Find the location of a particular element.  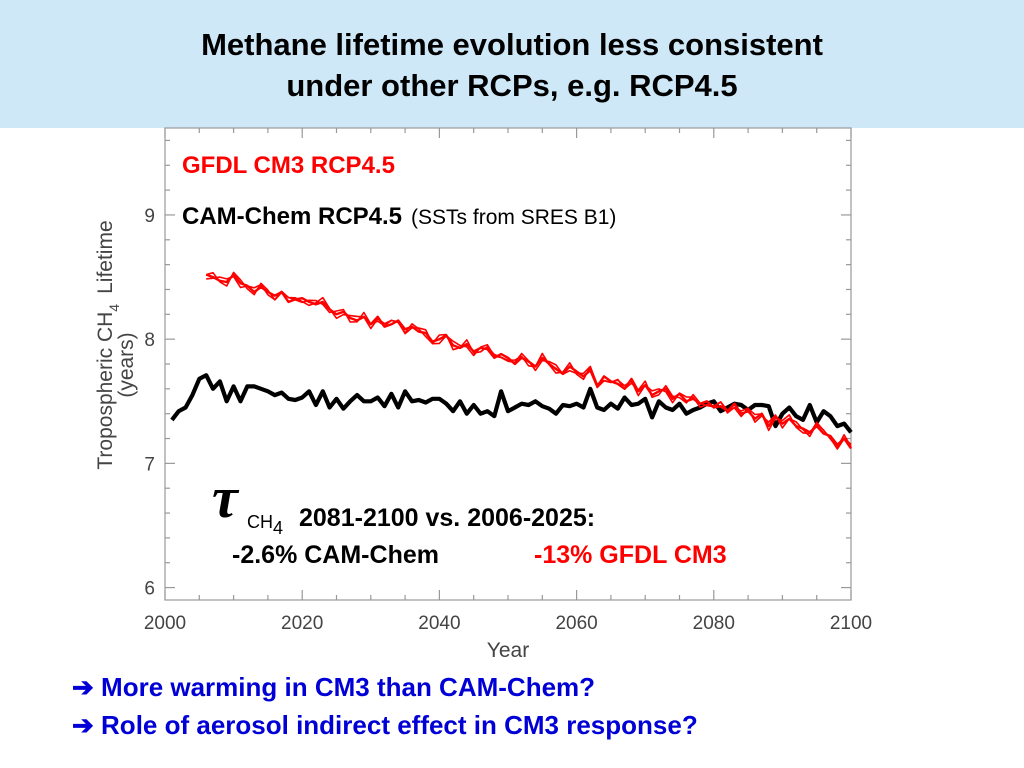

tau-subscript-main: CH is located at coordinates (260, 522).